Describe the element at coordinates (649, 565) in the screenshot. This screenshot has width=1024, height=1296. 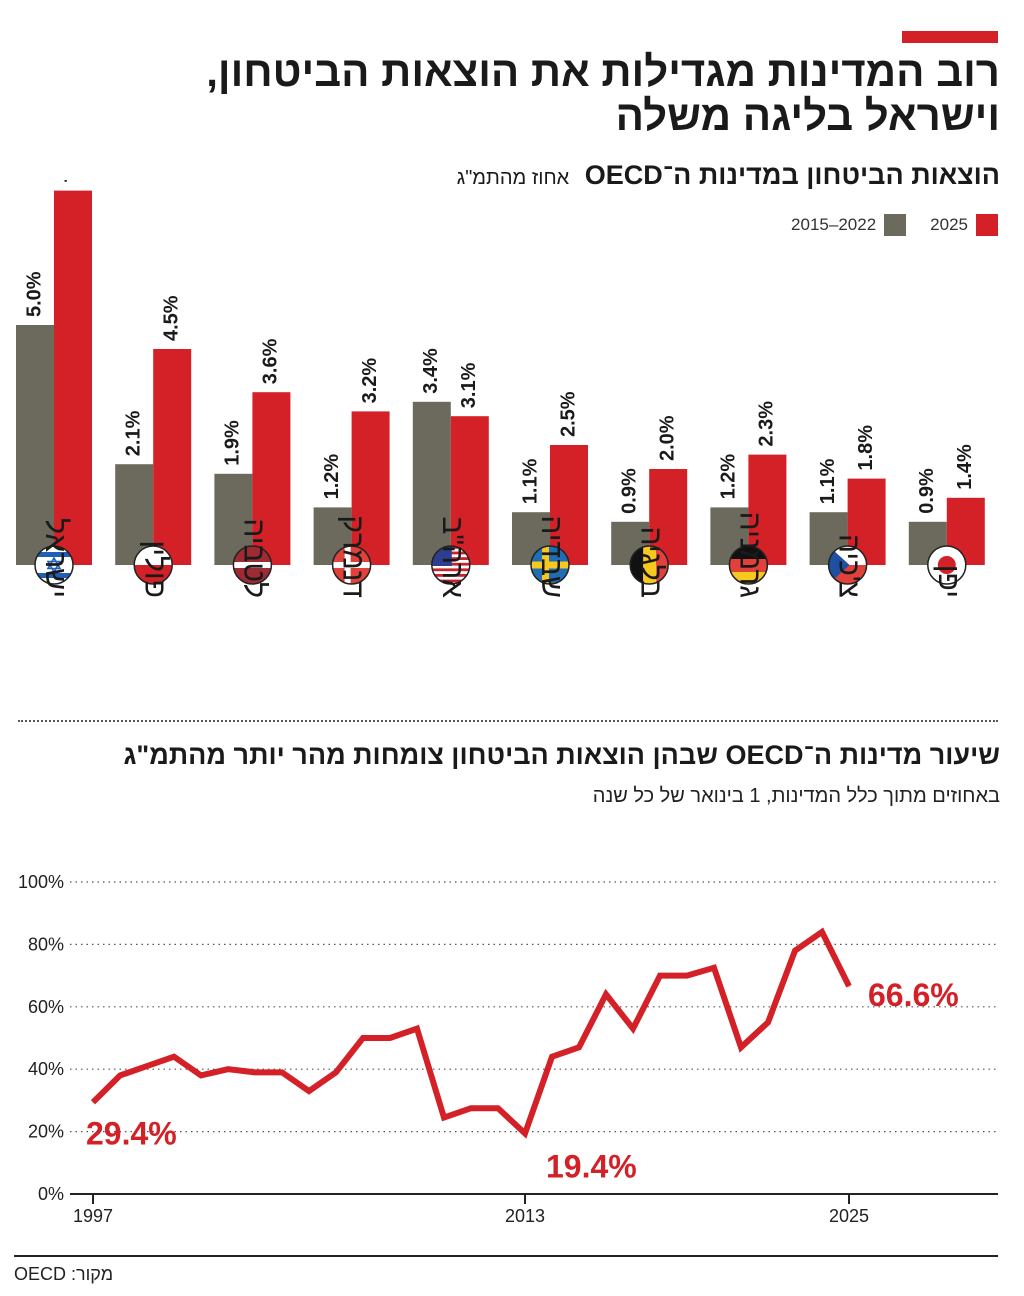
I see `belgium-flag-icon` at that location.